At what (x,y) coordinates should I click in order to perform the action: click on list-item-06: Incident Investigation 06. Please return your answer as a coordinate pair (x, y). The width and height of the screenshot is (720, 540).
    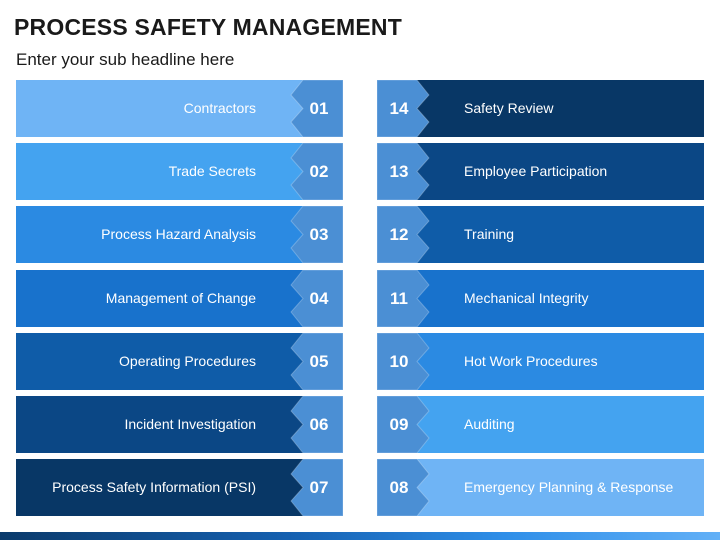
    Looking at the image, I should click on (179, 424).